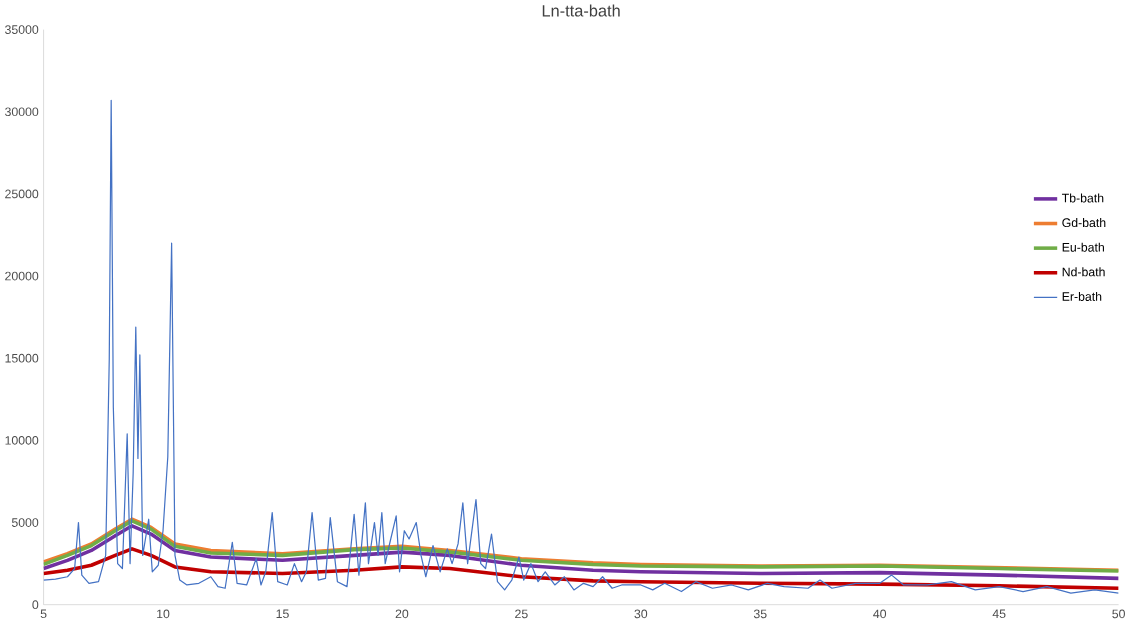 The image size is (1130, 623). What do you see at coordinates (1083, 272) in the screenshot?
I see `legend-label: Nd-bath` at bounding box center [1083, 272].